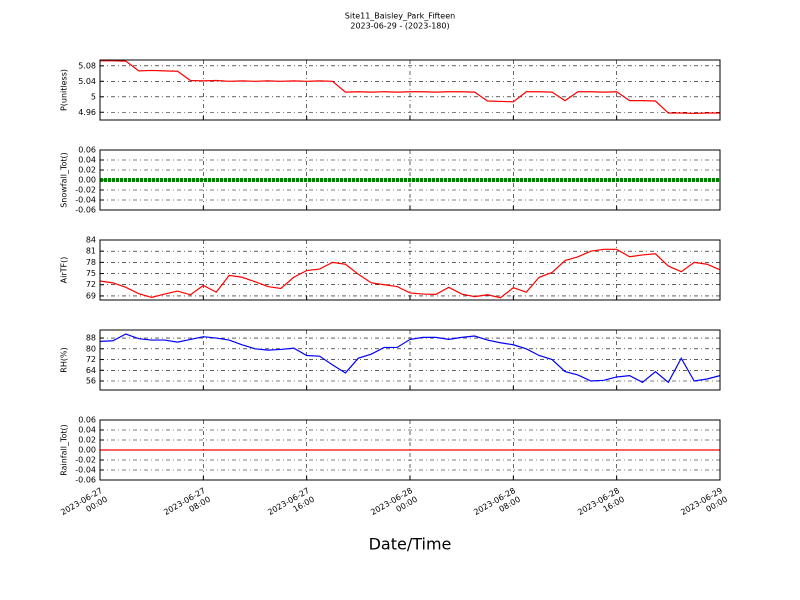 The height and width of the screenshot is (600, 800). Describe the element at coordinates (410, 544) in the screenshot. I see `x-axis-label: Date/Time` at that location.